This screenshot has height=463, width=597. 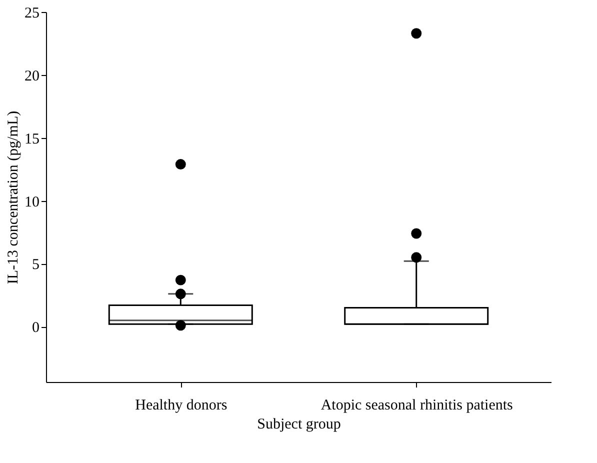 I want to click on y-tick-label: 20, so click(x=32, y=76).